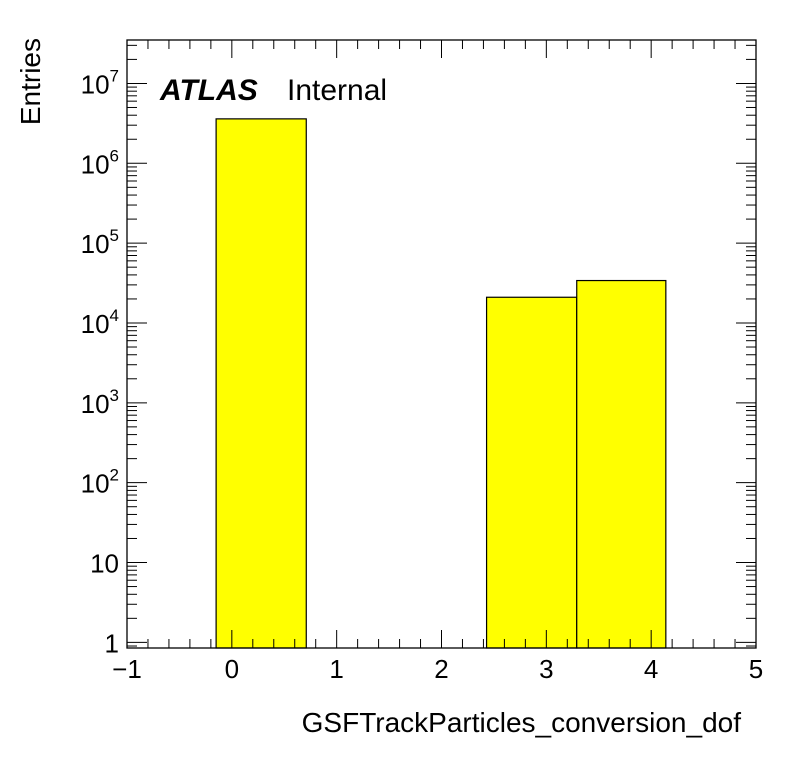 This screenshot has height=772, width=796. I want to click on x-axis-title: GSFTrackParticles_conversion_dof, so click(522, 722).